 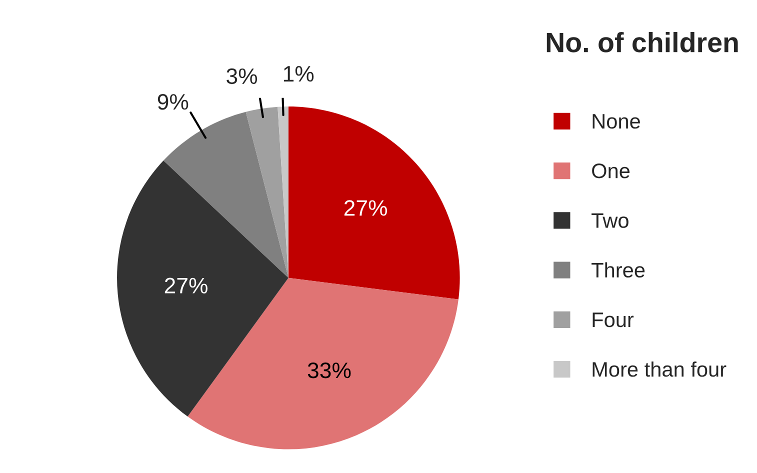 What do you see at coordinates (642, 42) in the screenshot?
I see `chart-title: No. of children` at bounding box center [642, 42].